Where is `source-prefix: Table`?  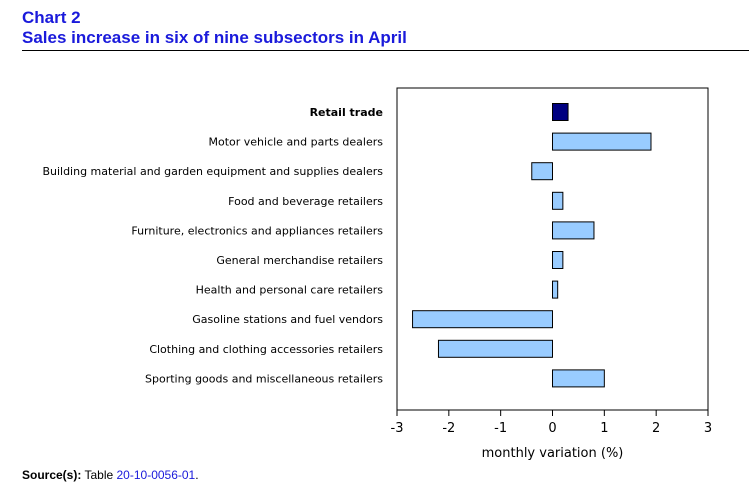 source-prefix: Table is located at coordinates (99, 475).